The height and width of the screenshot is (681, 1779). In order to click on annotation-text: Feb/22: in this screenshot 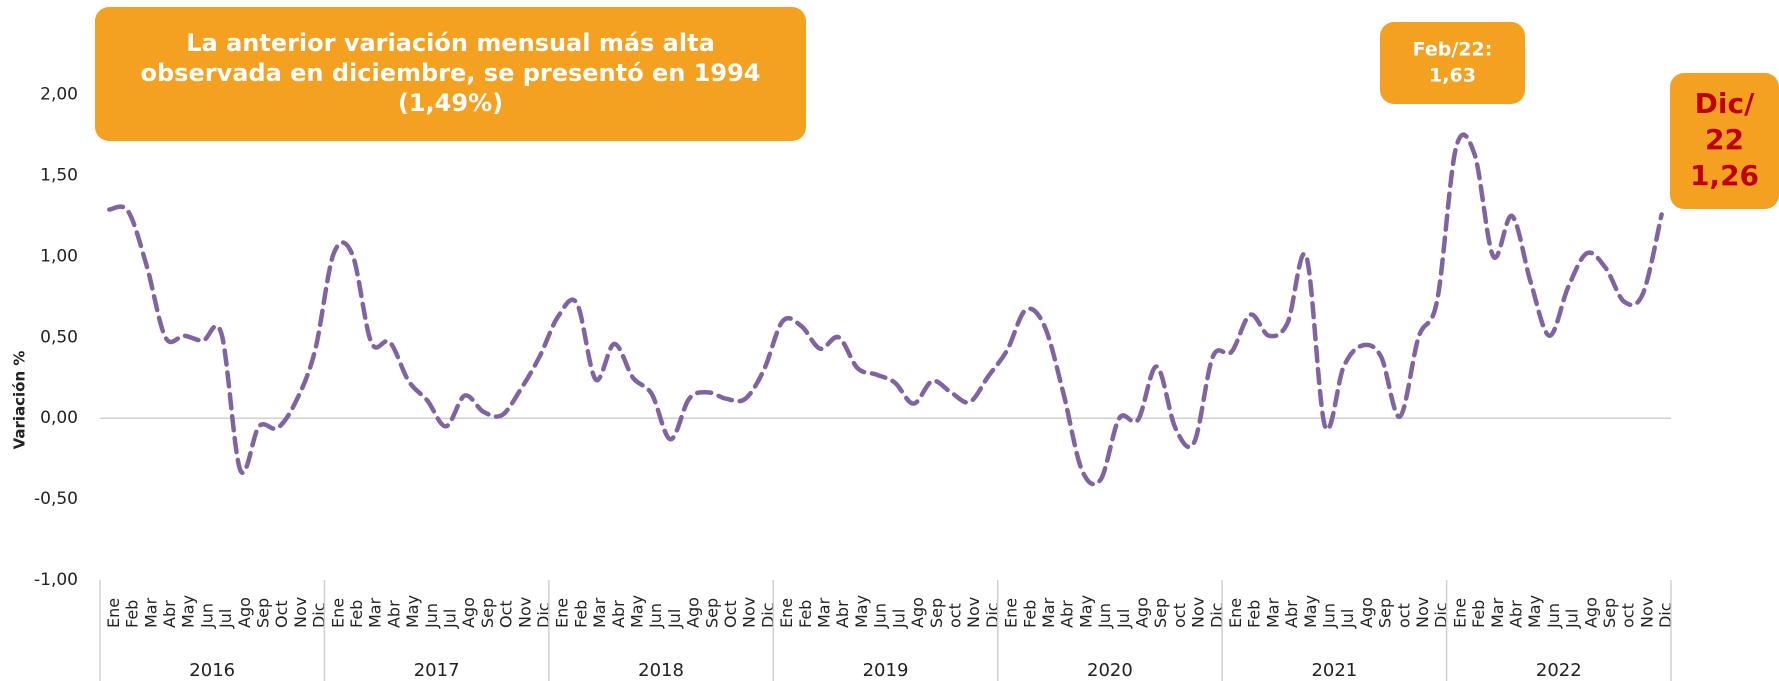, I will do `click(1453, 50)`.